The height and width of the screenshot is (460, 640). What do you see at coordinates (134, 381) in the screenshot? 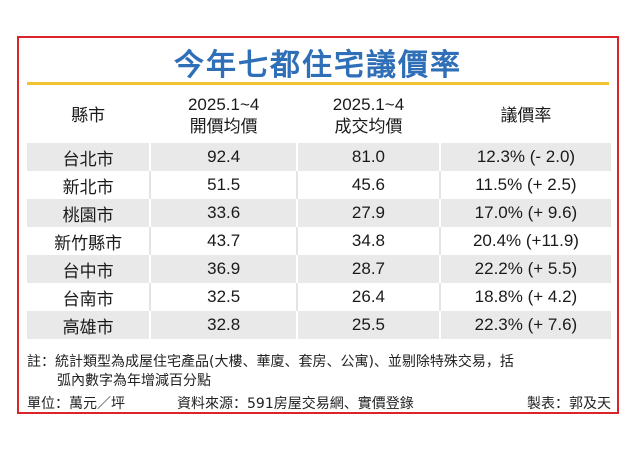
I see `note-line-2: 弧內數字為年增減百分點` at bounding box center [134, 381].